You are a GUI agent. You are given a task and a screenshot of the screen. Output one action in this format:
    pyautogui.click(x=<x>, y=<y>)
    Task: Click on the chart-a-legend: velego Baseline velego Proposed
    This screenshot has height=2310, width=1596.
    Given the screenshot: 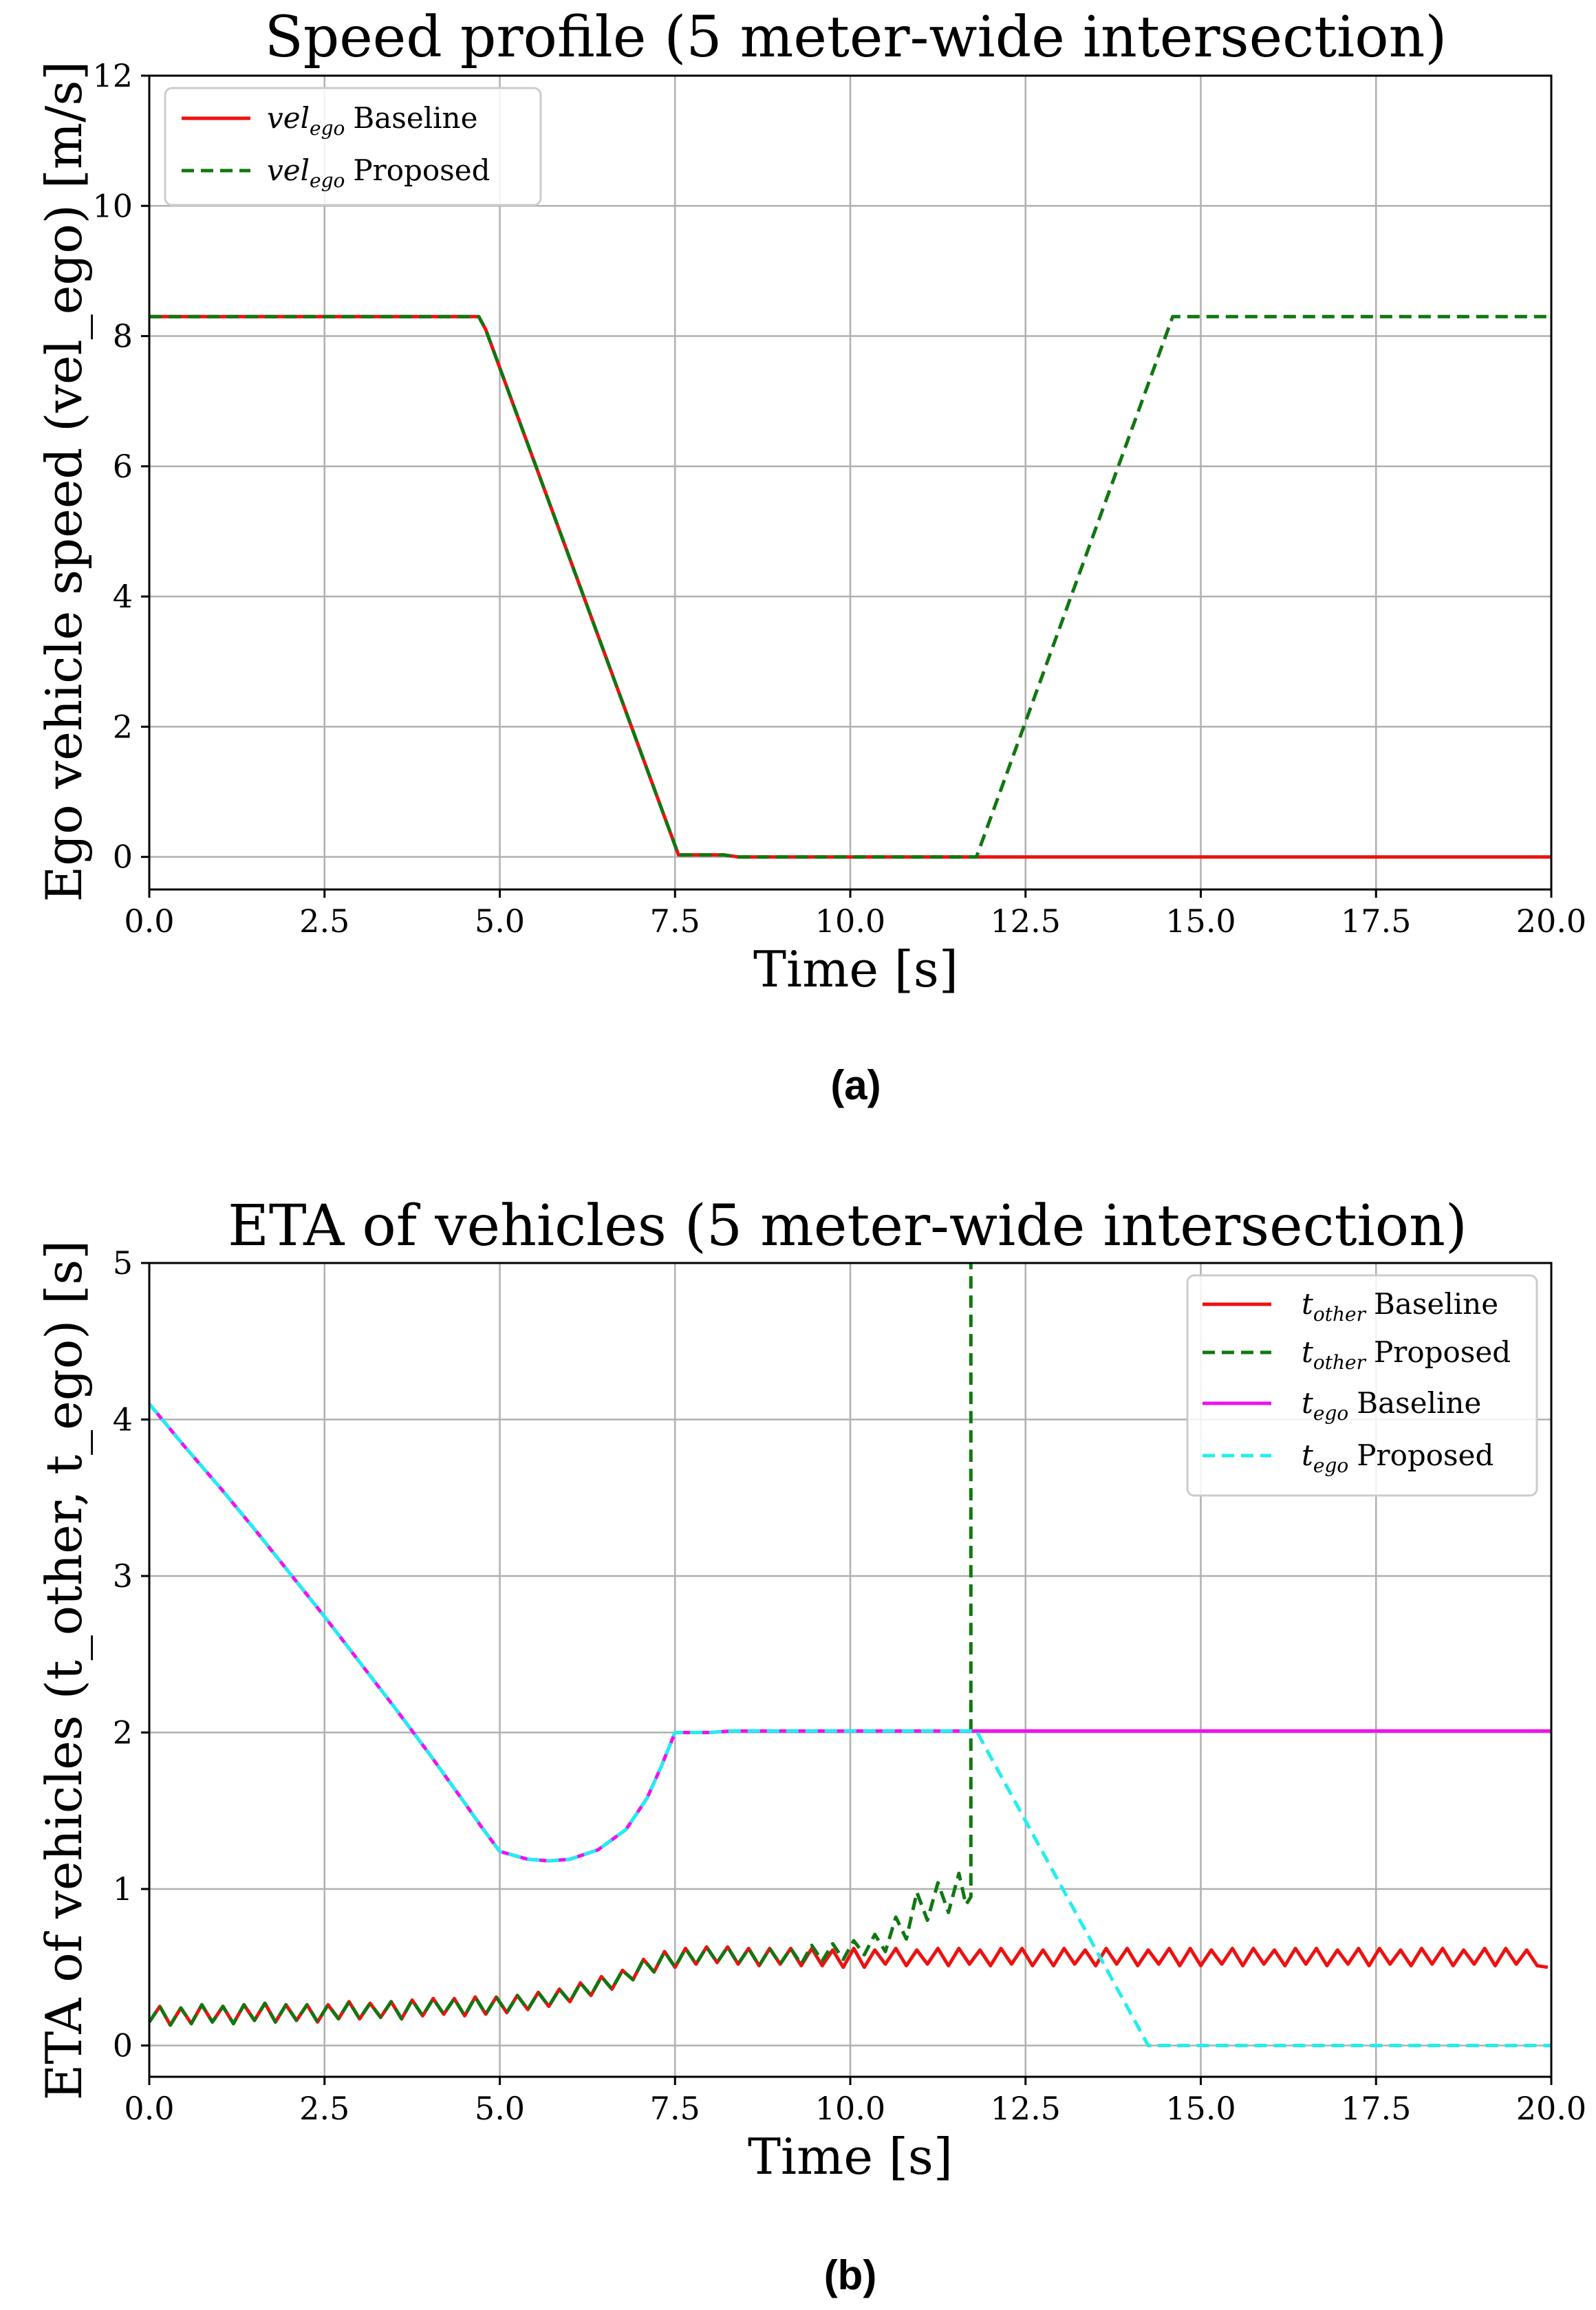 What is the action you would take?
    pyautogui.click(x=353, y=146)
    